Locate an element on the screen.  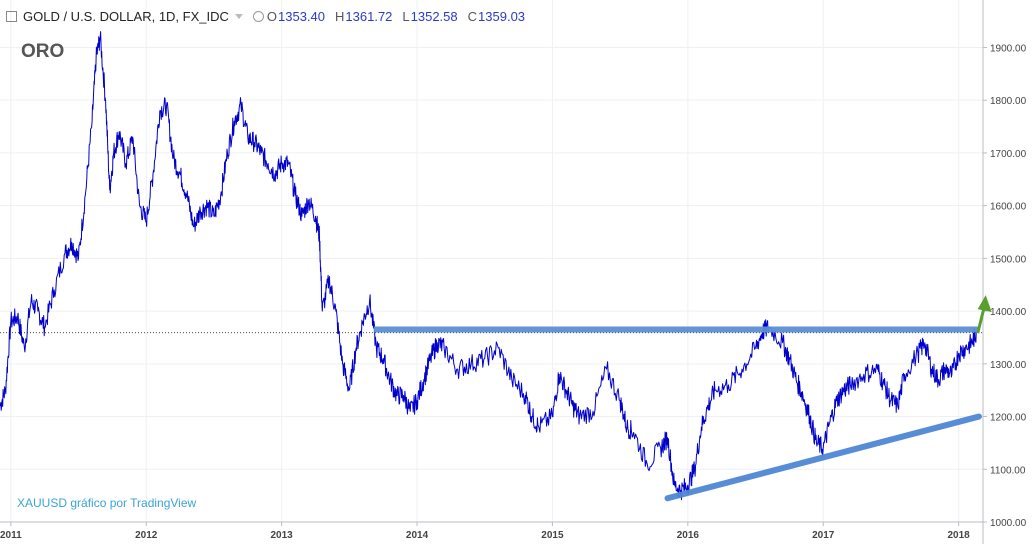
chevron-down-icon is located at coordinates (238, 16).